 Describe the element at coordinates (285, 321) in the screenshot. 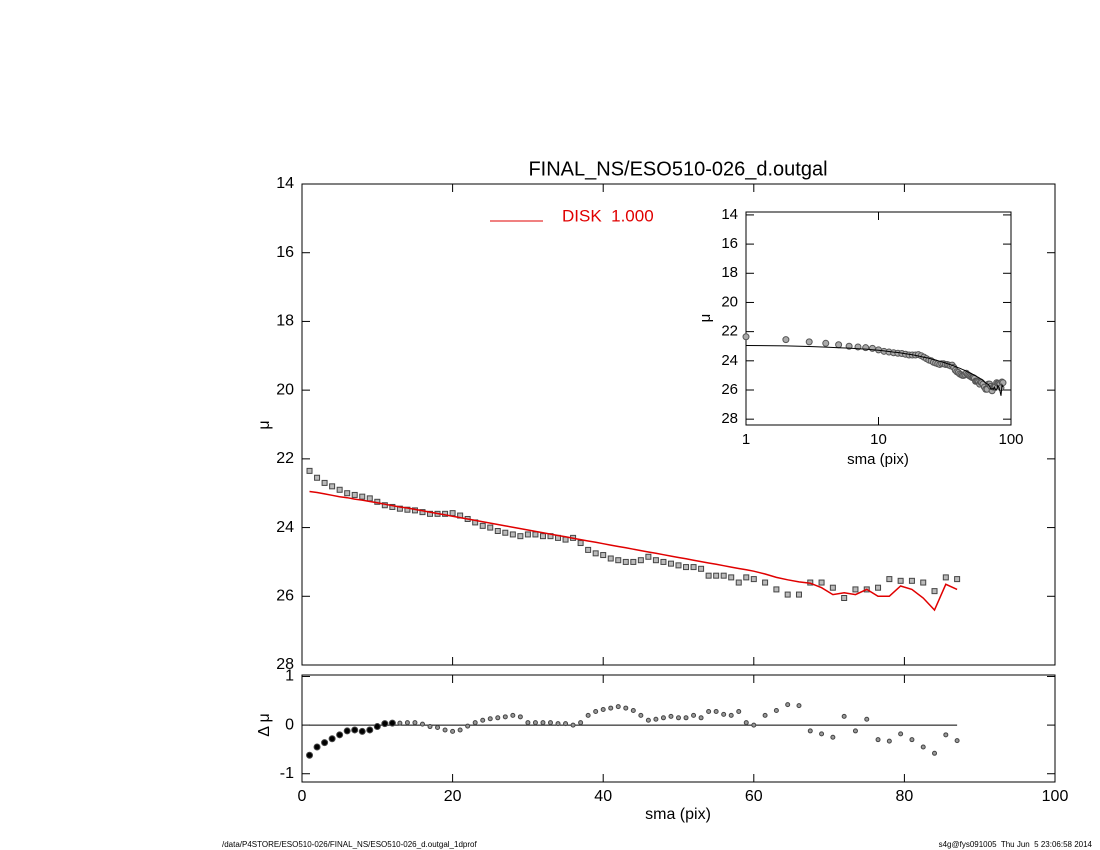

I see `y-tick-label: 18` at that location.